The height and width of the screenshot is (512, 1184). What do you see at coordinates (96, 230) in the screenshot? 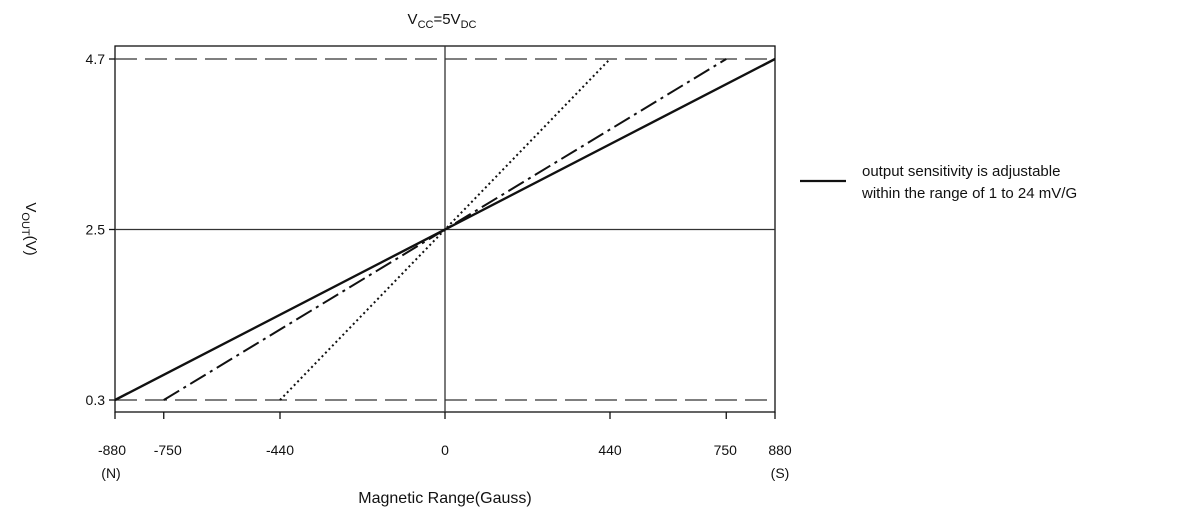
I see `y-tick-label-1: 2.5` at bounding box center [96, 230].